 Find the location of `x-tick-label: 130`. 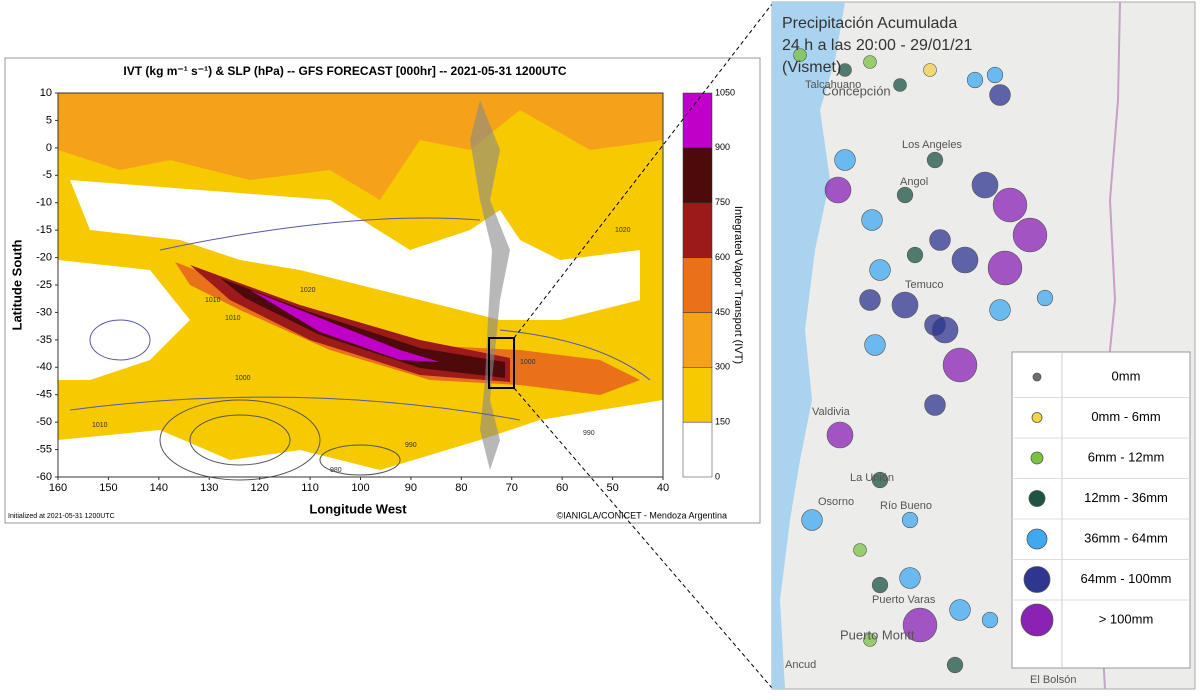

x-tick-label: 130 is located at coordinates (209, 488).